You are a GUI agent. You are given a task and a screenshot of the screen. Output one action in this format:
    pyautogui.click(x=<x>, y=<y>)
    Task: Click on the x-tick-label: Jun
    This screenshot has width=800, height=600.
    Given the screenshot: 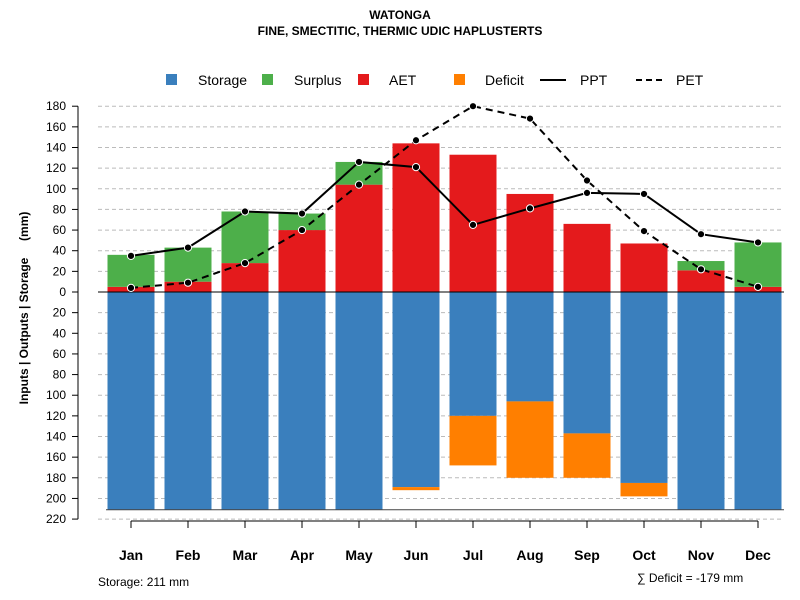 What is the action you would take?
    pyautogui.click(x=416, y=555)
    